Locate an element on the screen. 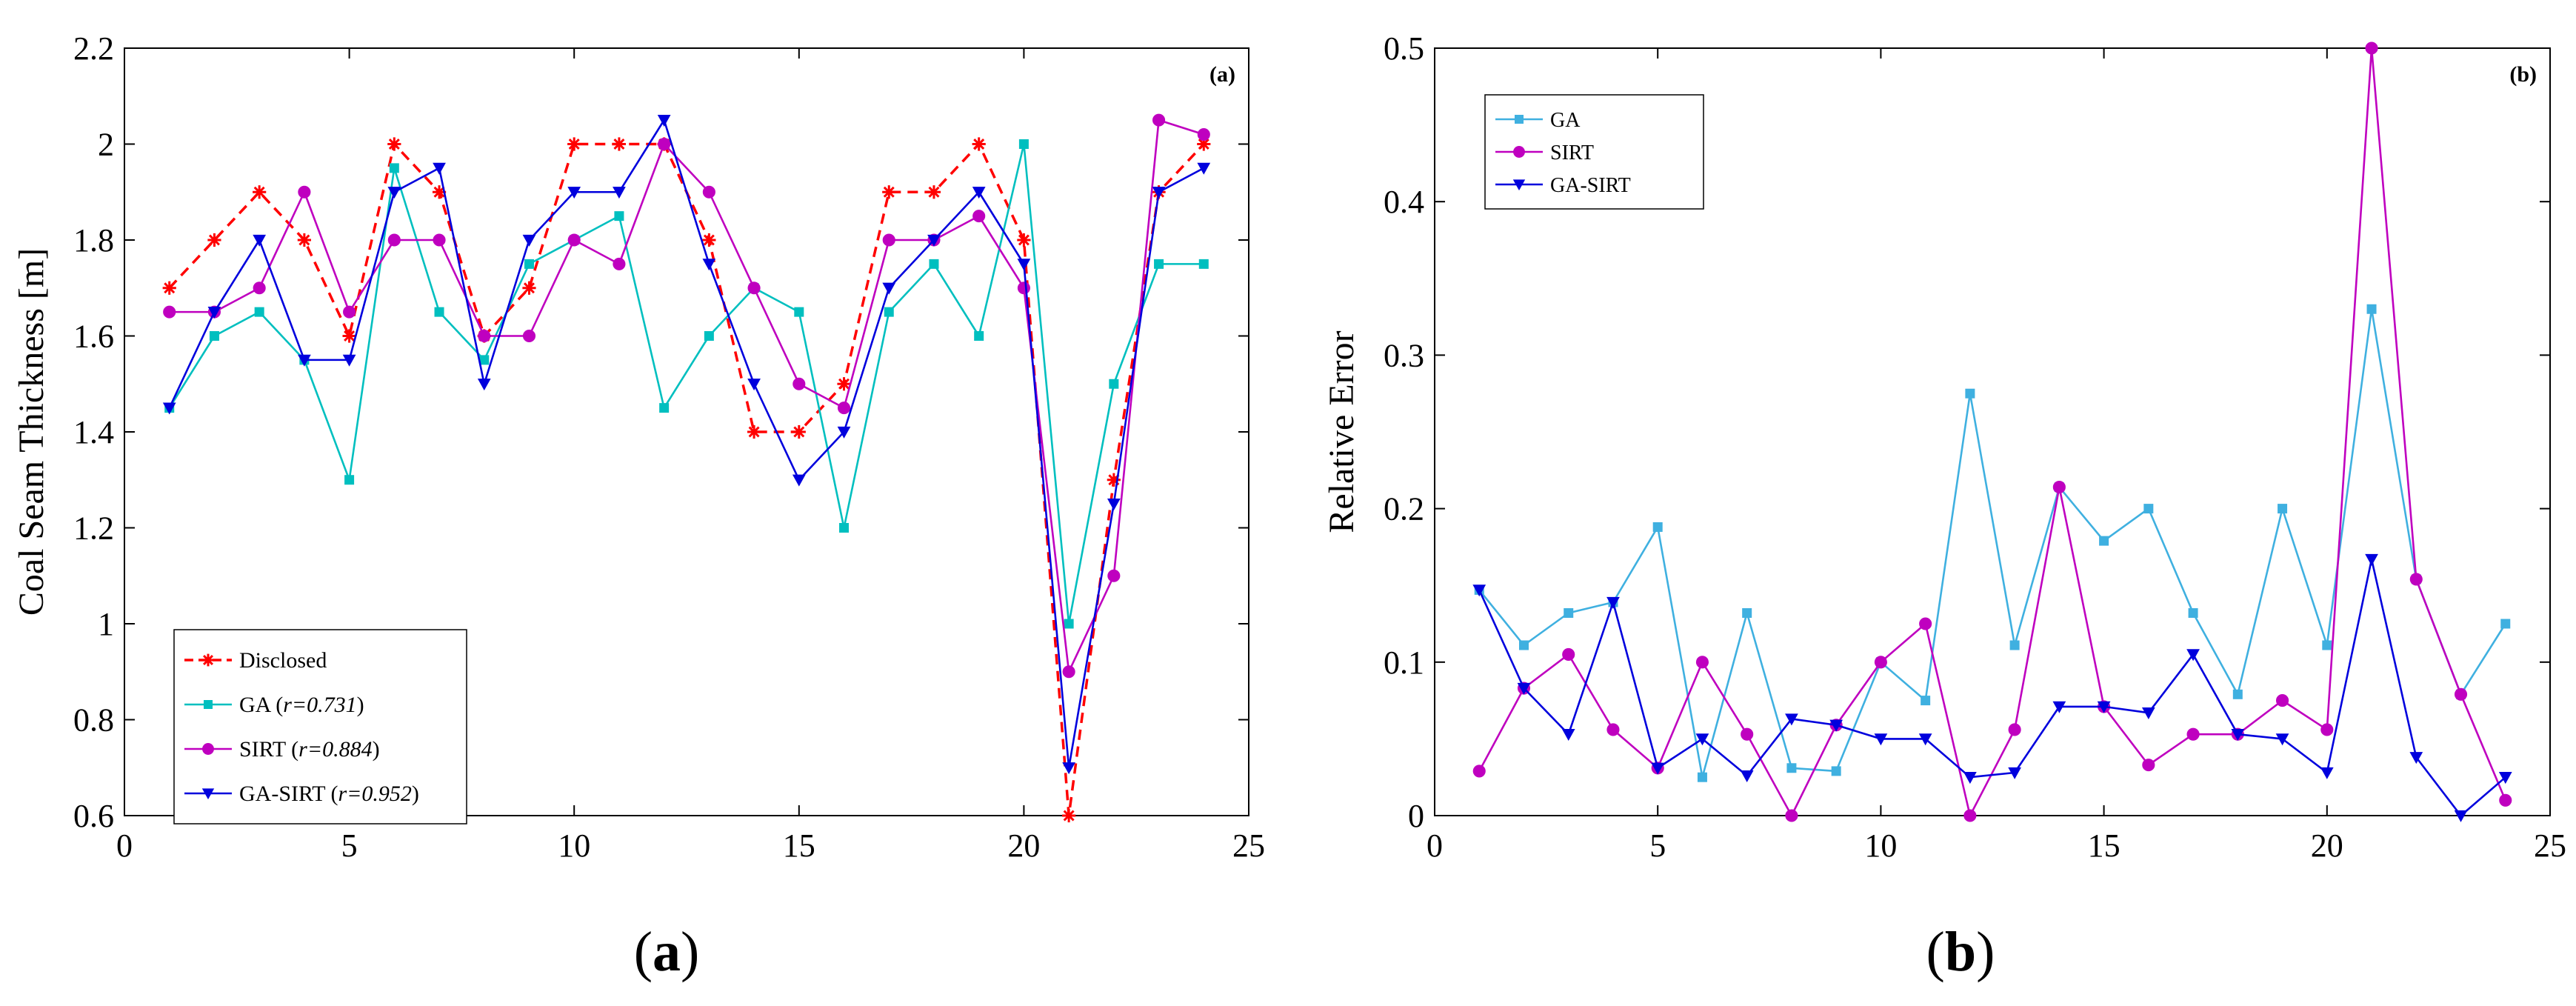 This screenshot has width=2576, height=1006. y-axis-label: Coal Seam Thickness [m] is located at coordinates (32, 432).